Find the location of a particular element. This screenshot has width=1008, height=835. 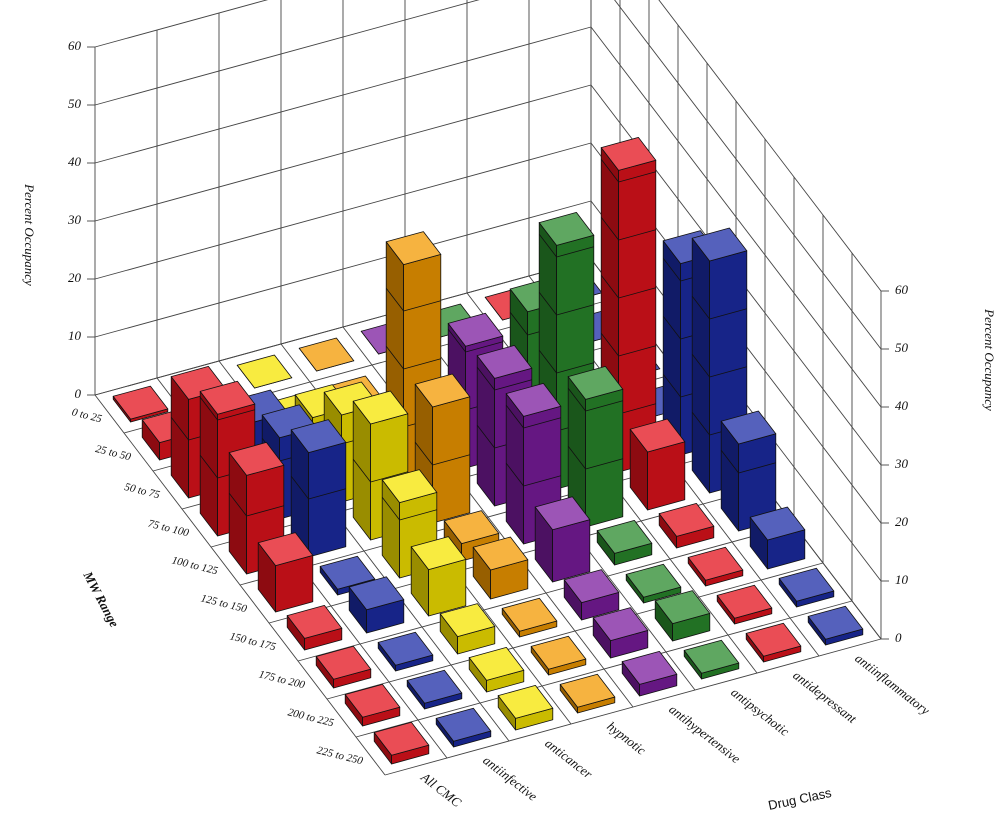

z-tick-label-right: 40 is located at coordinates (902, 405).